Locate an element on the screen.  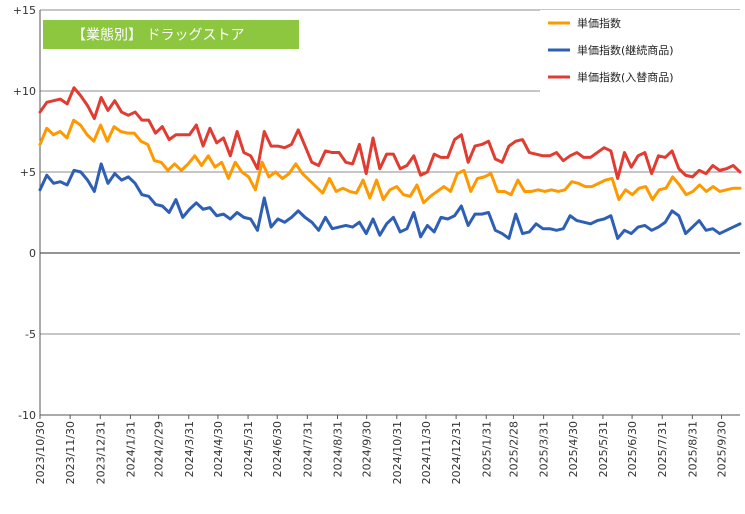
legend-label-replaced-items: 単価指数(入替商品) is located at coordinates (625, 77).